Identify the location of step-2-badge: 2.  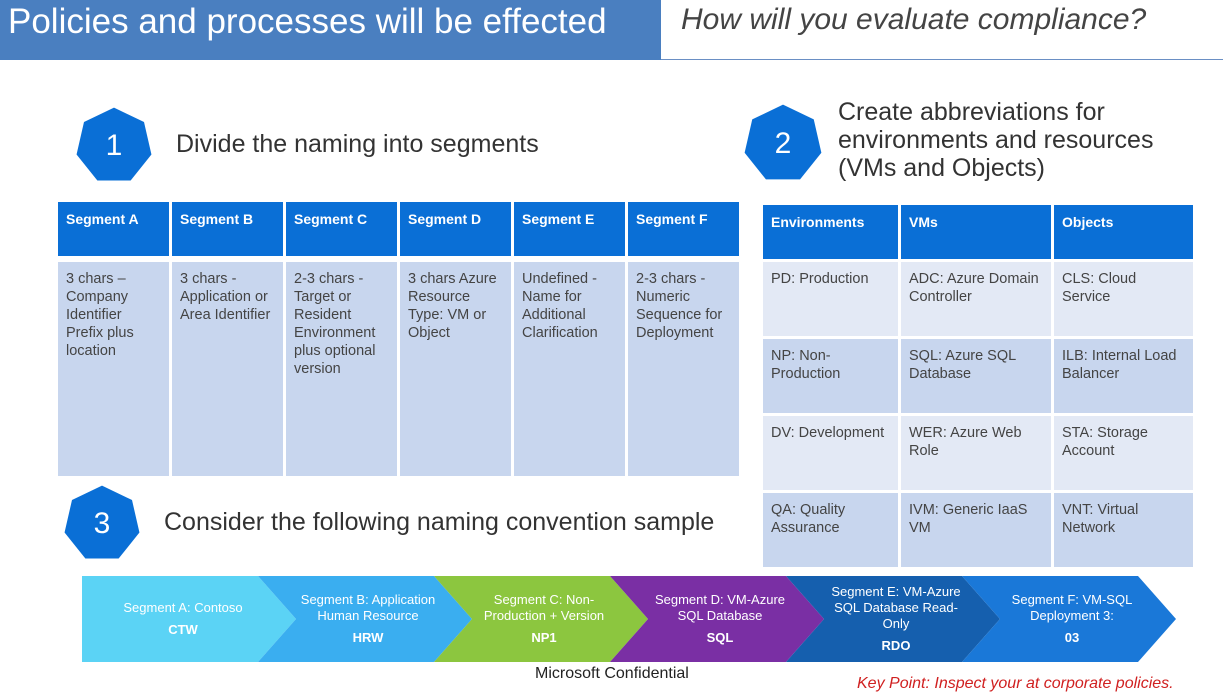
(783, 144).